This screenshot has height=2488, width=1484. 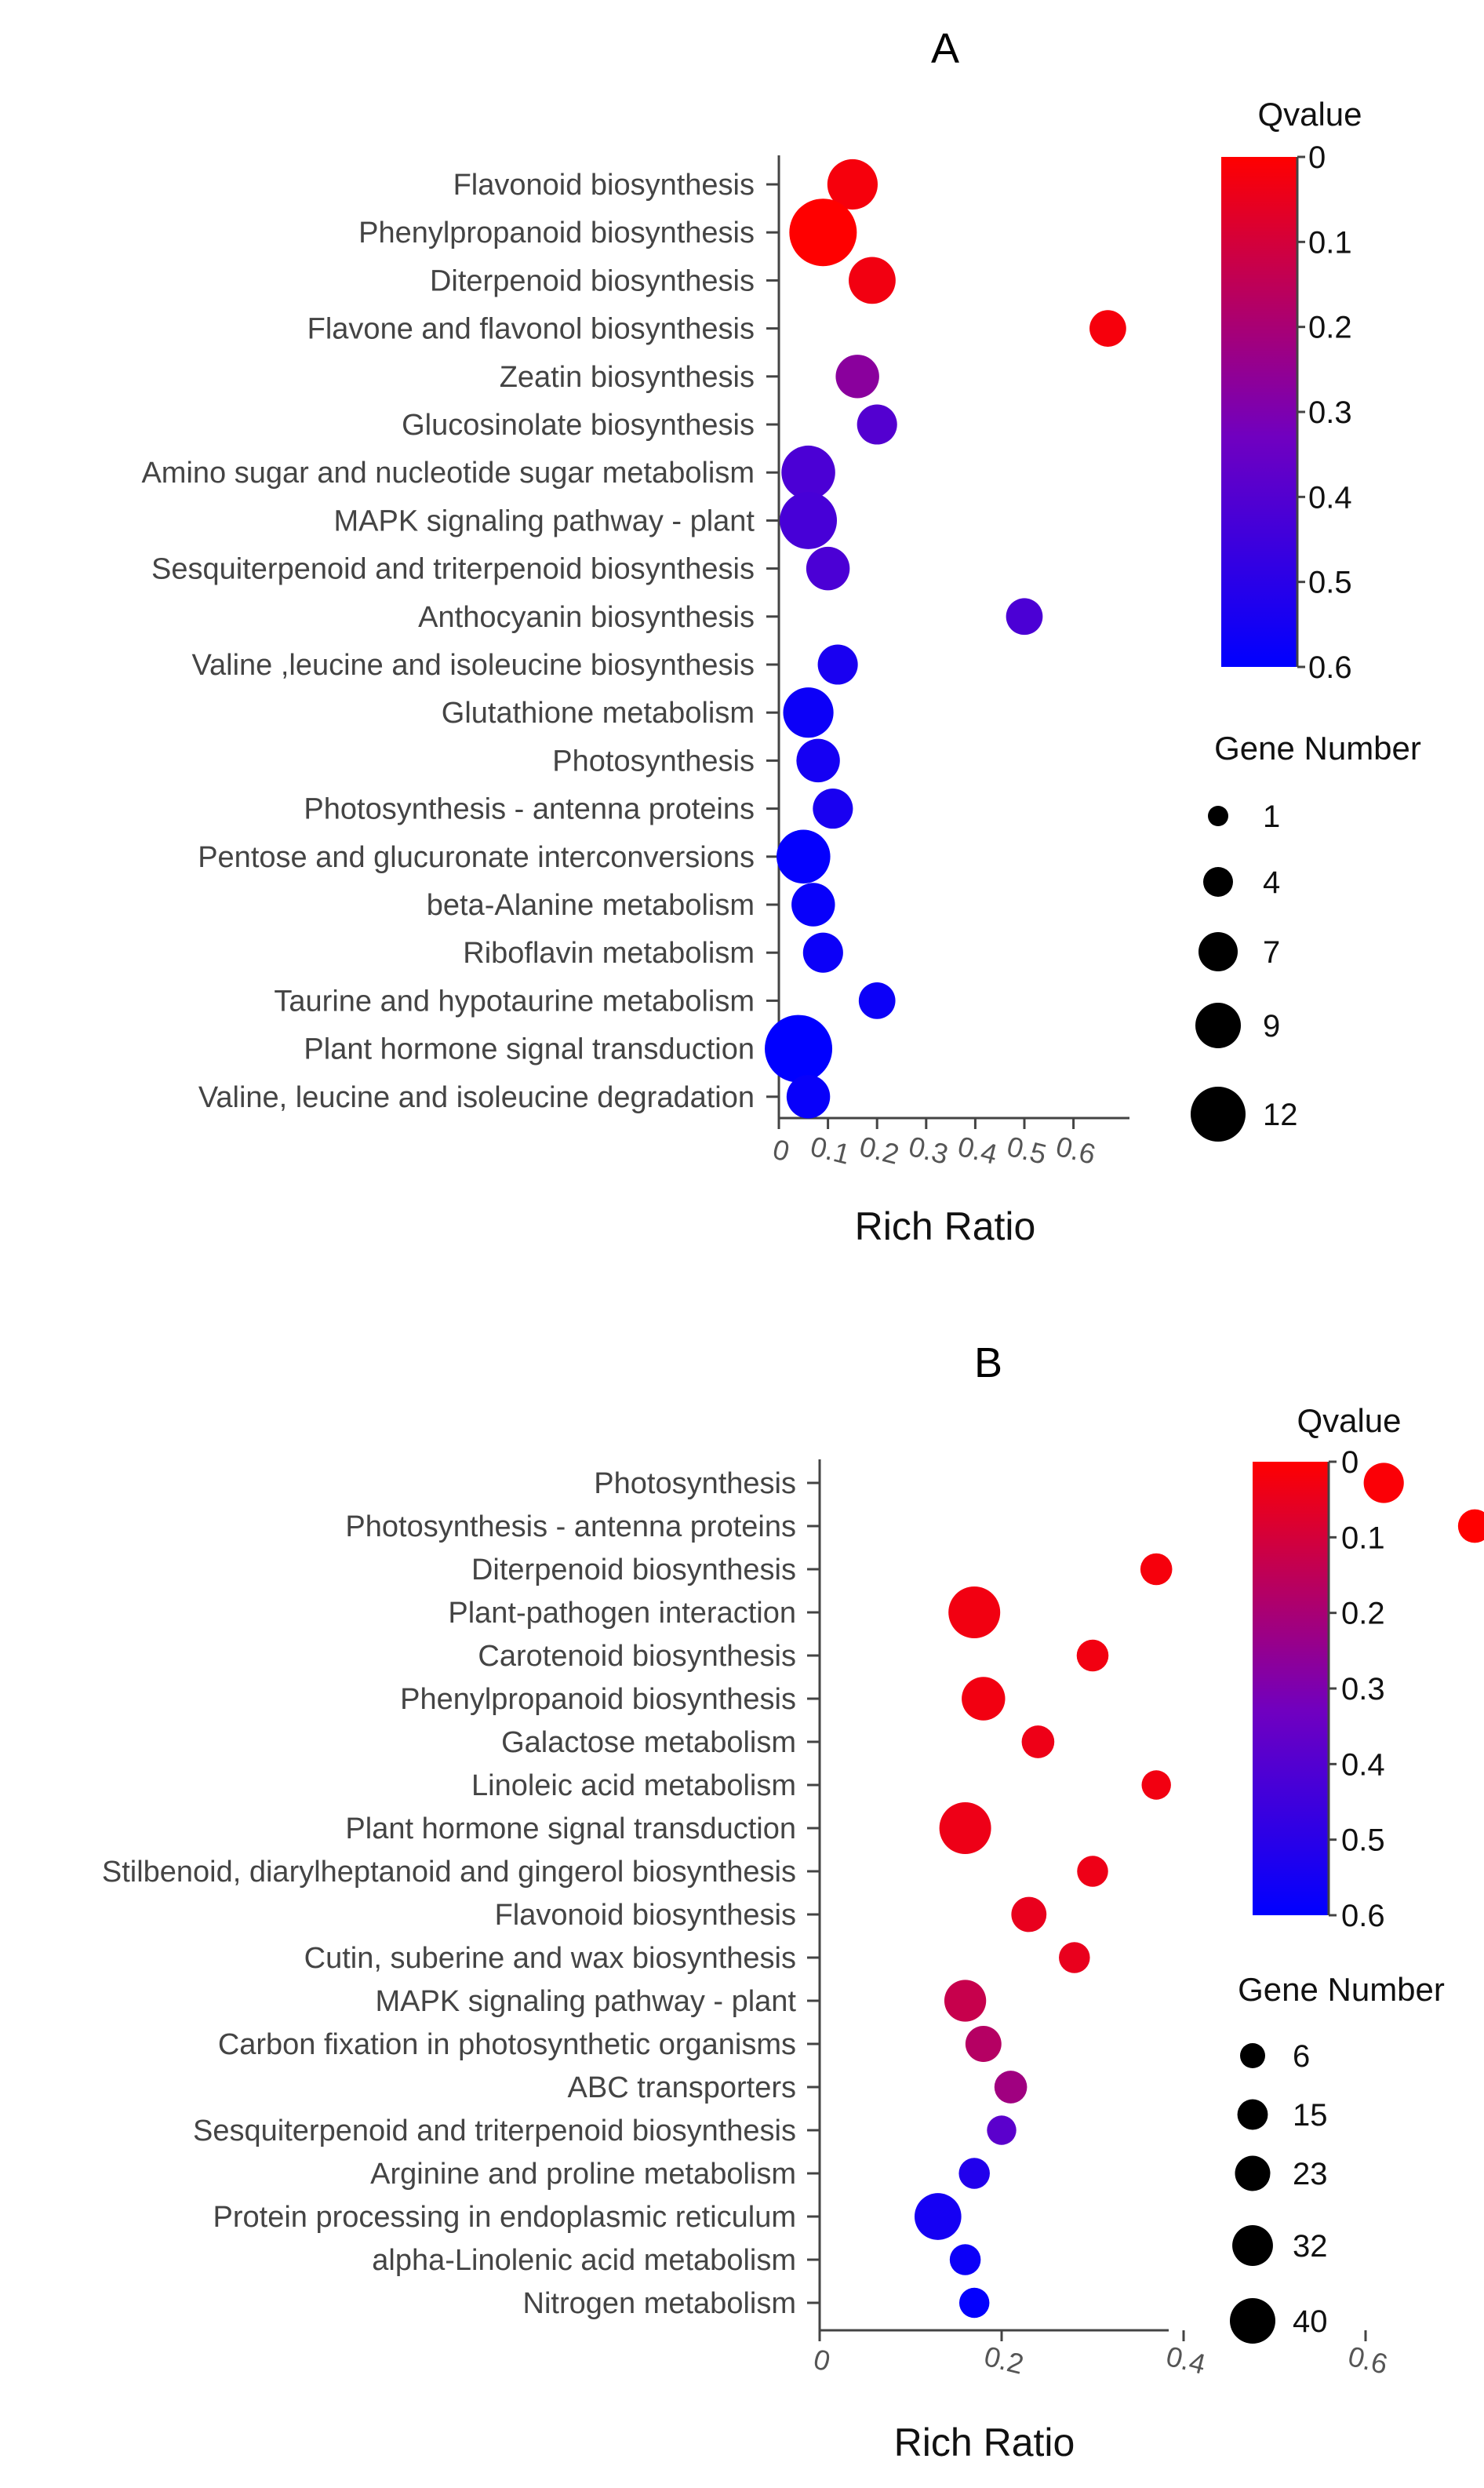 I want to click on panel-a-category-label: Glutathione metabolism, so click(x=598, y=713).